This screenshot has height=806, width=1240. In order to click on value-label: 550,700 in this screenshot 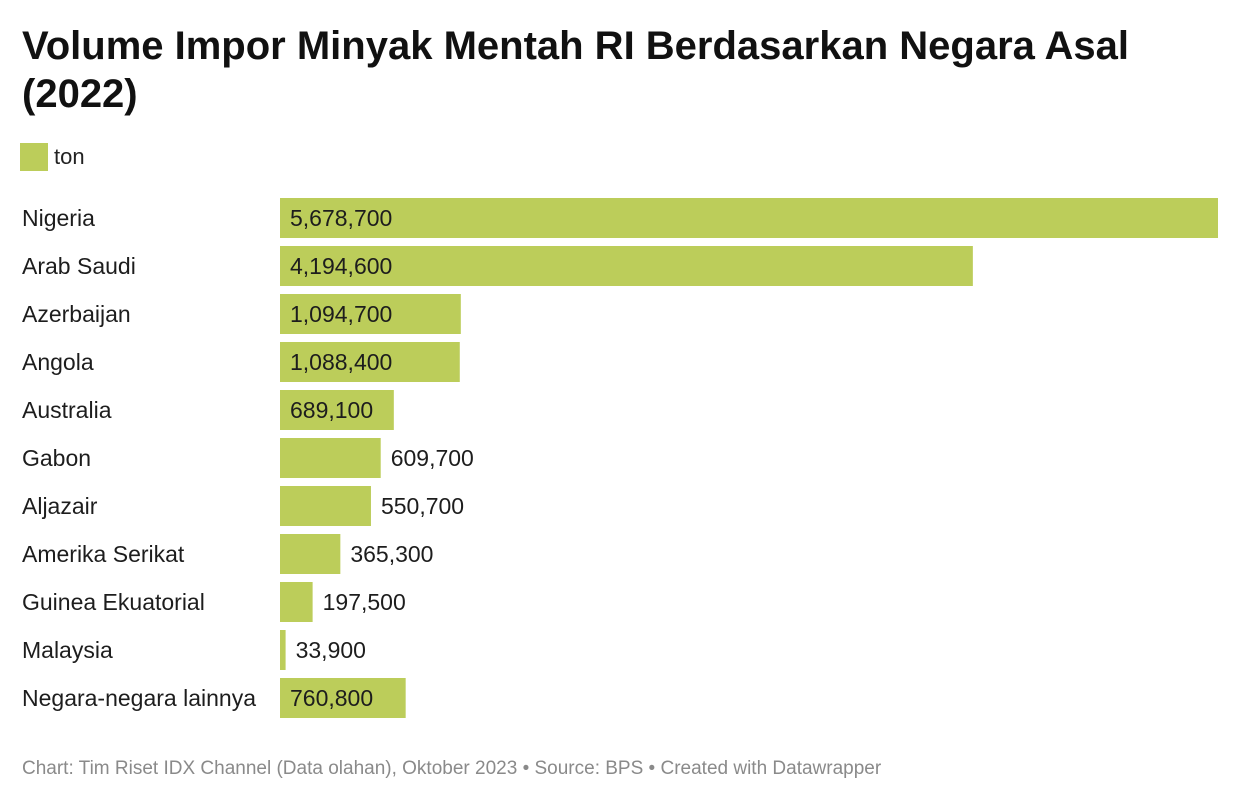, I will do `click(422, 506)`.